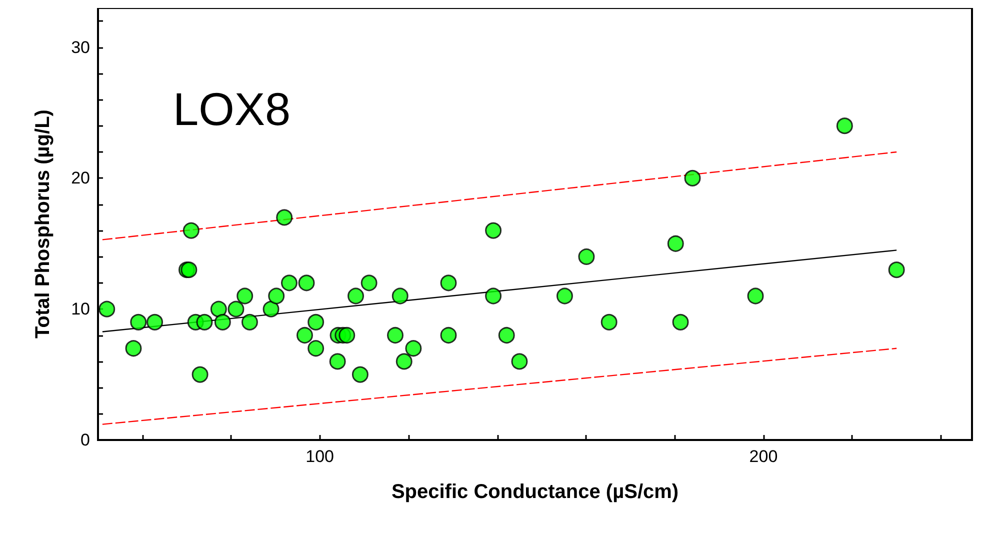  What do you see at coordinates (232, 109) in the screenshot?
I see `annotation: LOX8` at bounding box center [232, 109].